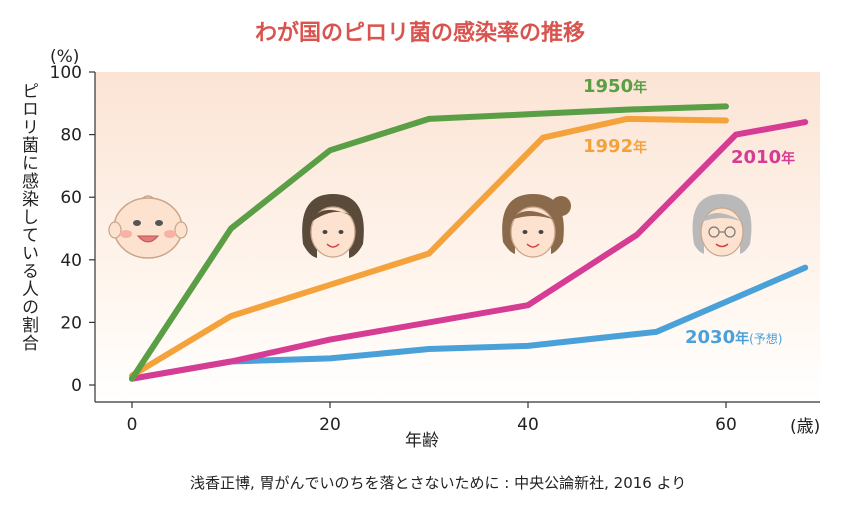  Describe the element at coordinates (722, 225) in the screenshot. I see `elderly-woman-face-icon` at that location.